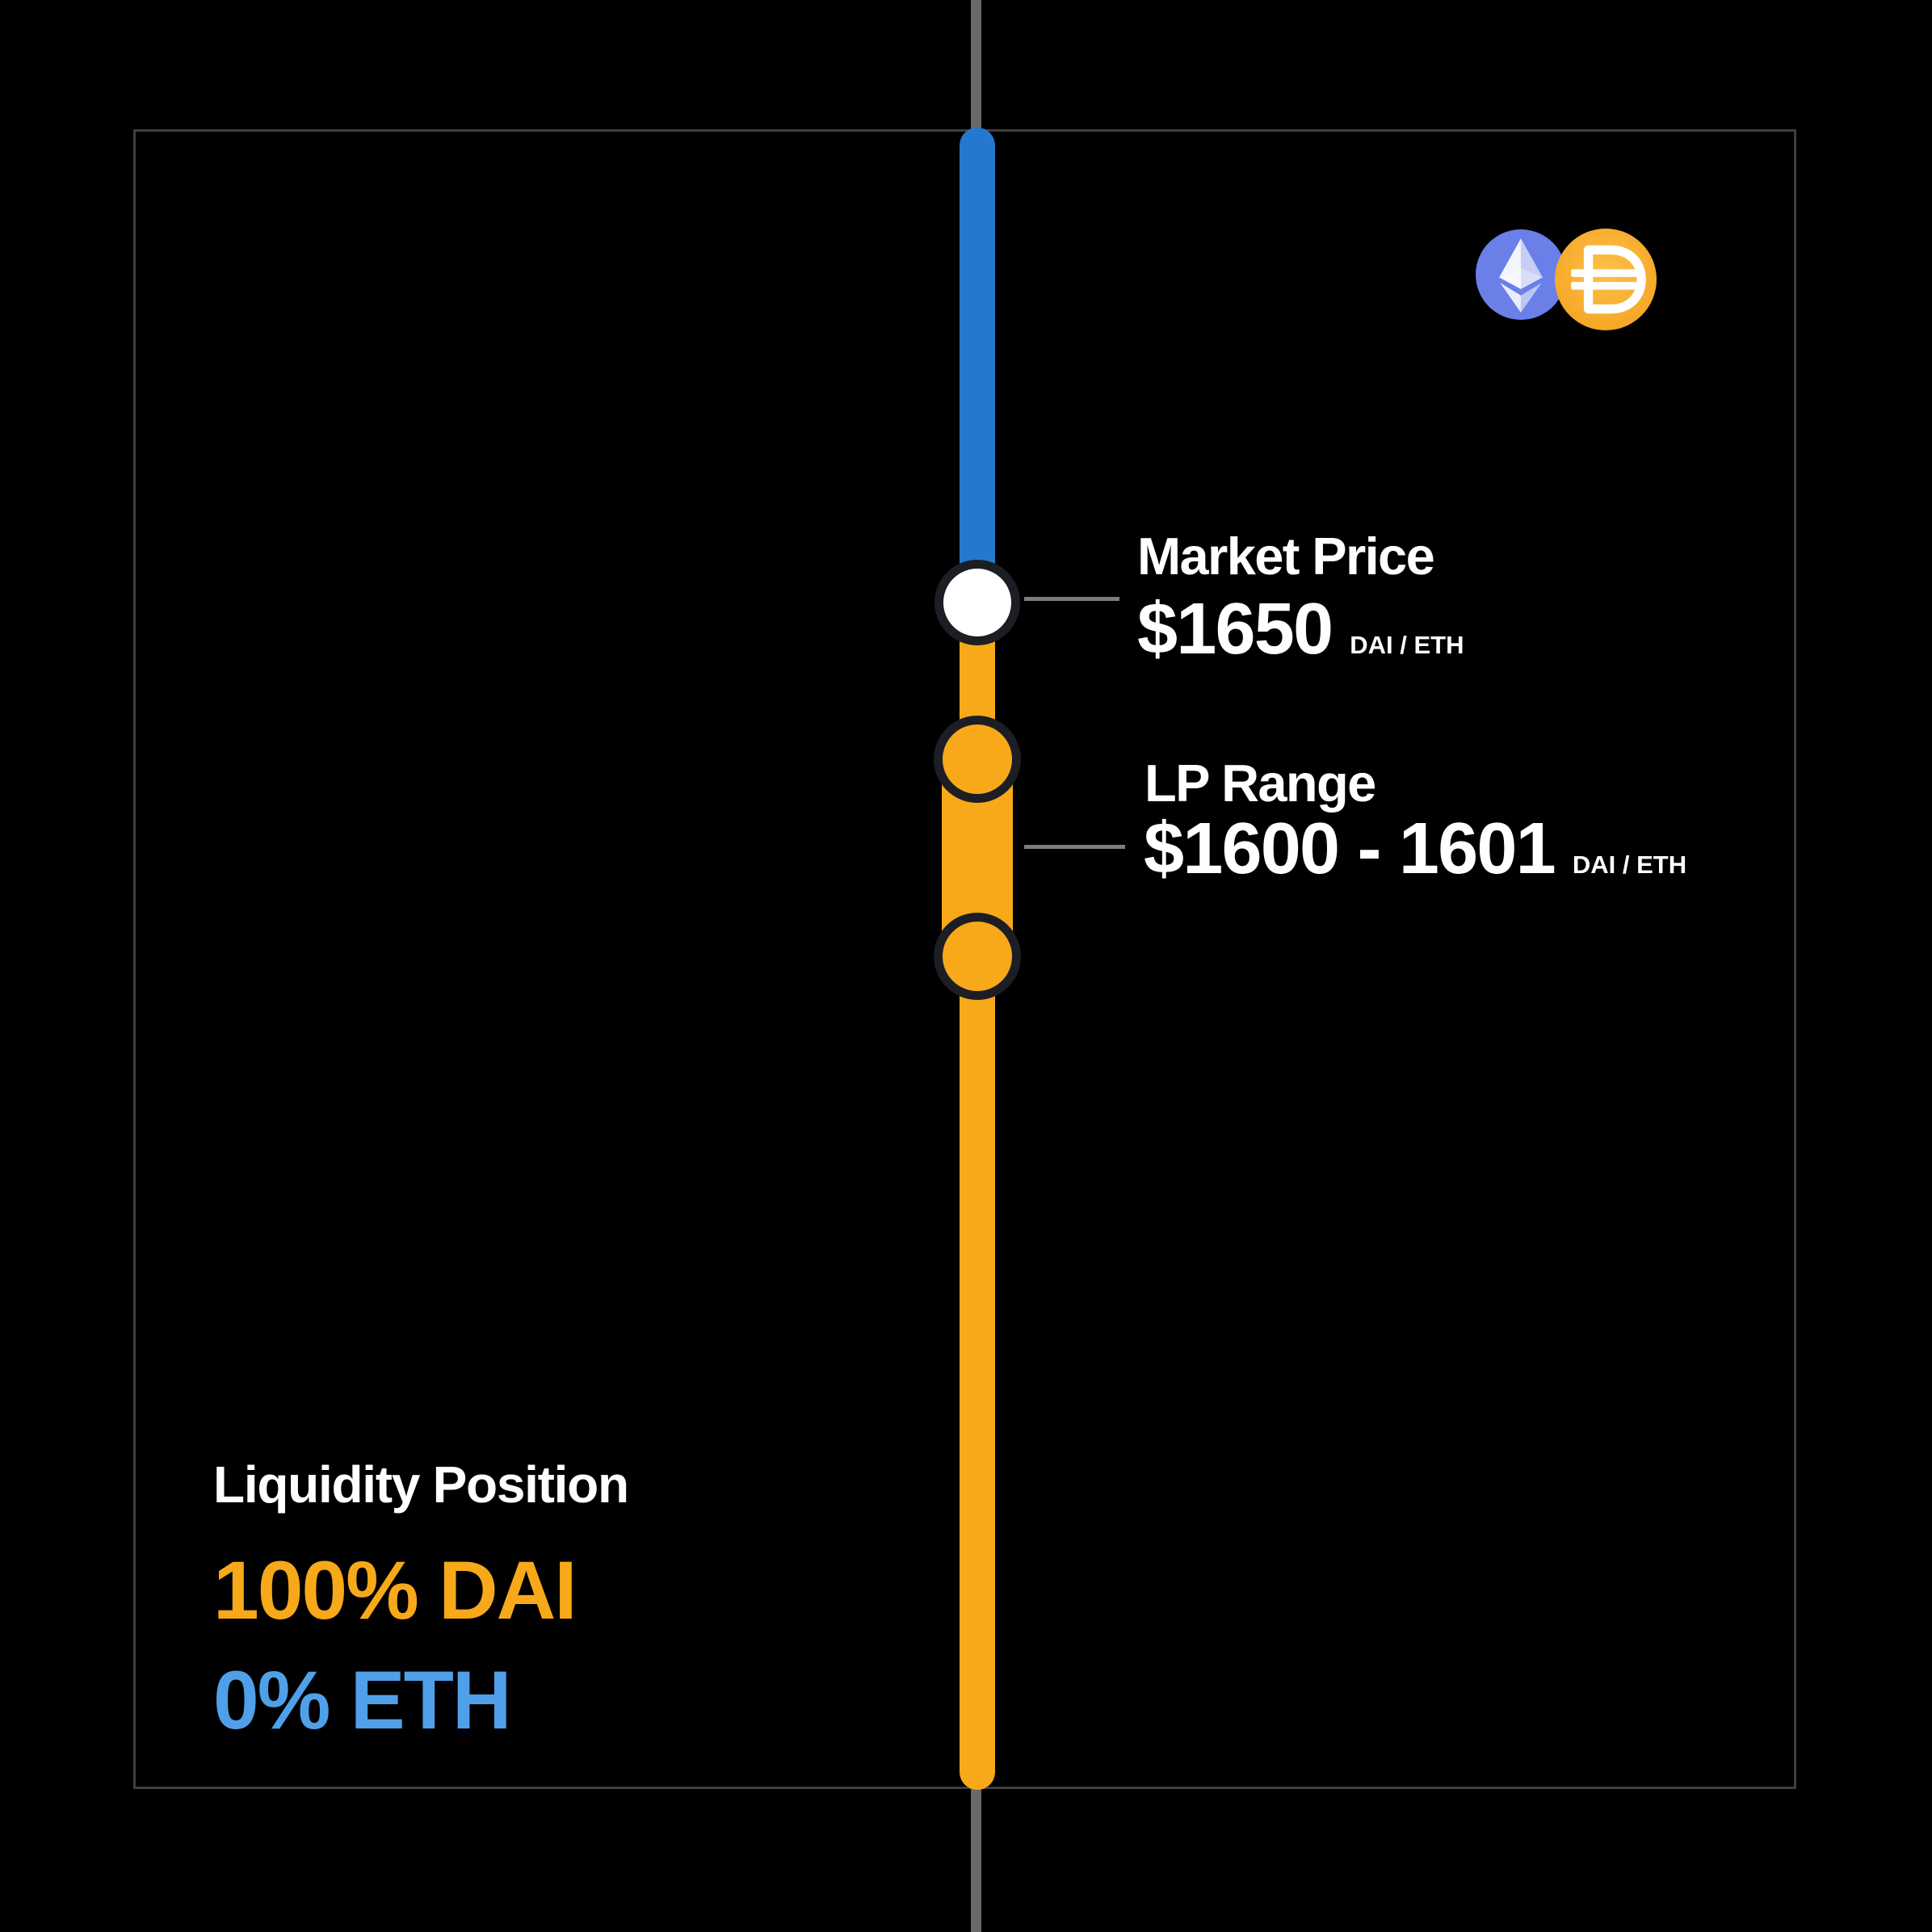 This screenshot has height=1932, width=1932. I want to click on lp-range-connector-line, so click(1075, 847).